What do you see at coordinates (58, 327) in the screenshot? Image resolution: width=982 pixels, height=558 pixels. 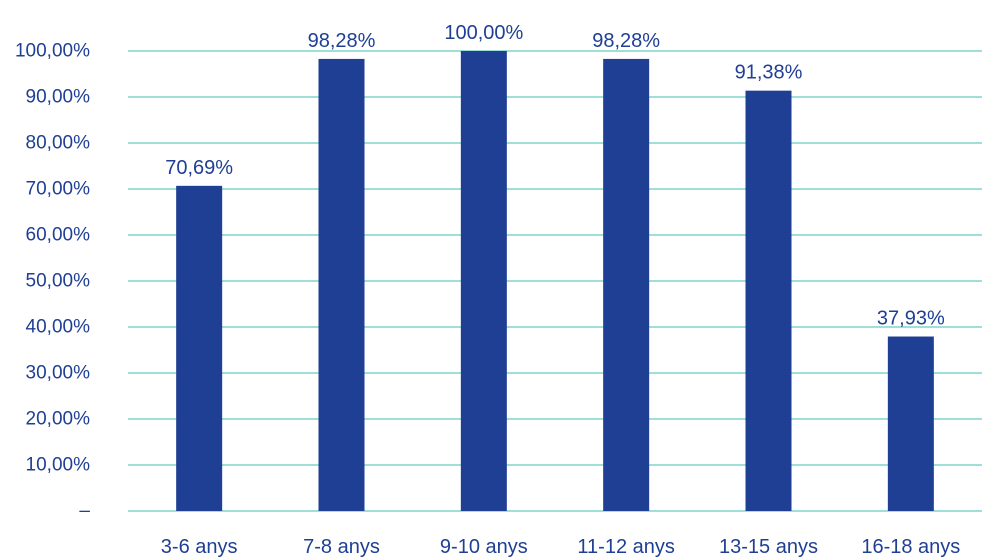 I see `y-tick-label: 40,00%` at bounding box center [58, 327].